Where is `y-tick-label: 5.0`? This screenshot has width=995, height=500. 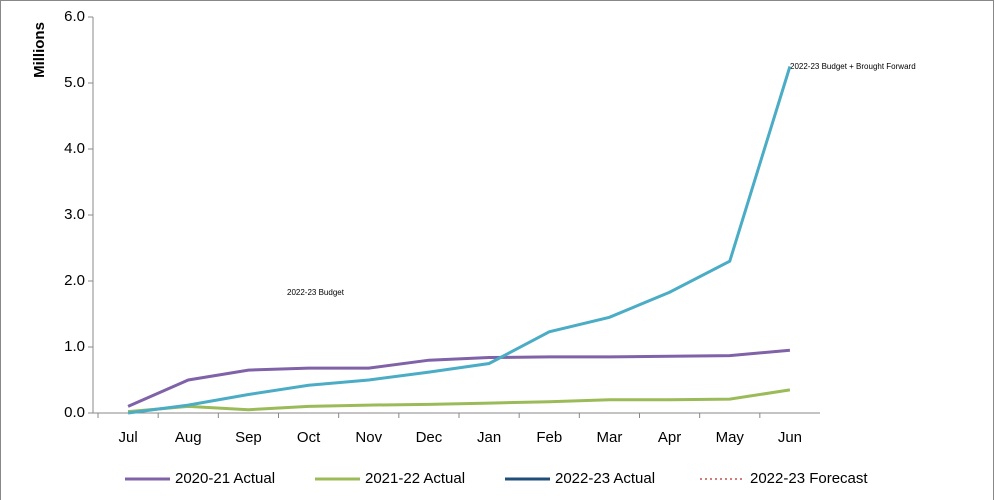
y-tick-label: 5.0 is located at coordinates (74, 82).